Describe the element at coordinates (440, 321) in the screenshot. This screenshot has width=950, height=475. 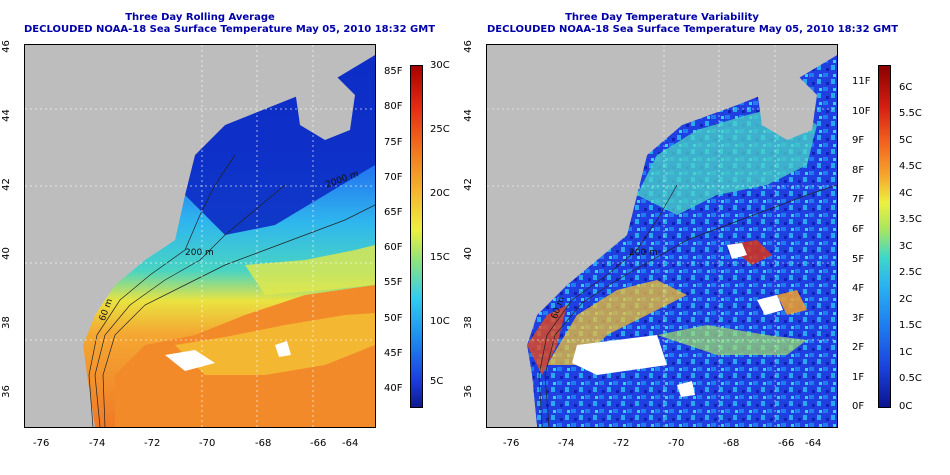
I see `colorbar-c-label: 10C` at that location.